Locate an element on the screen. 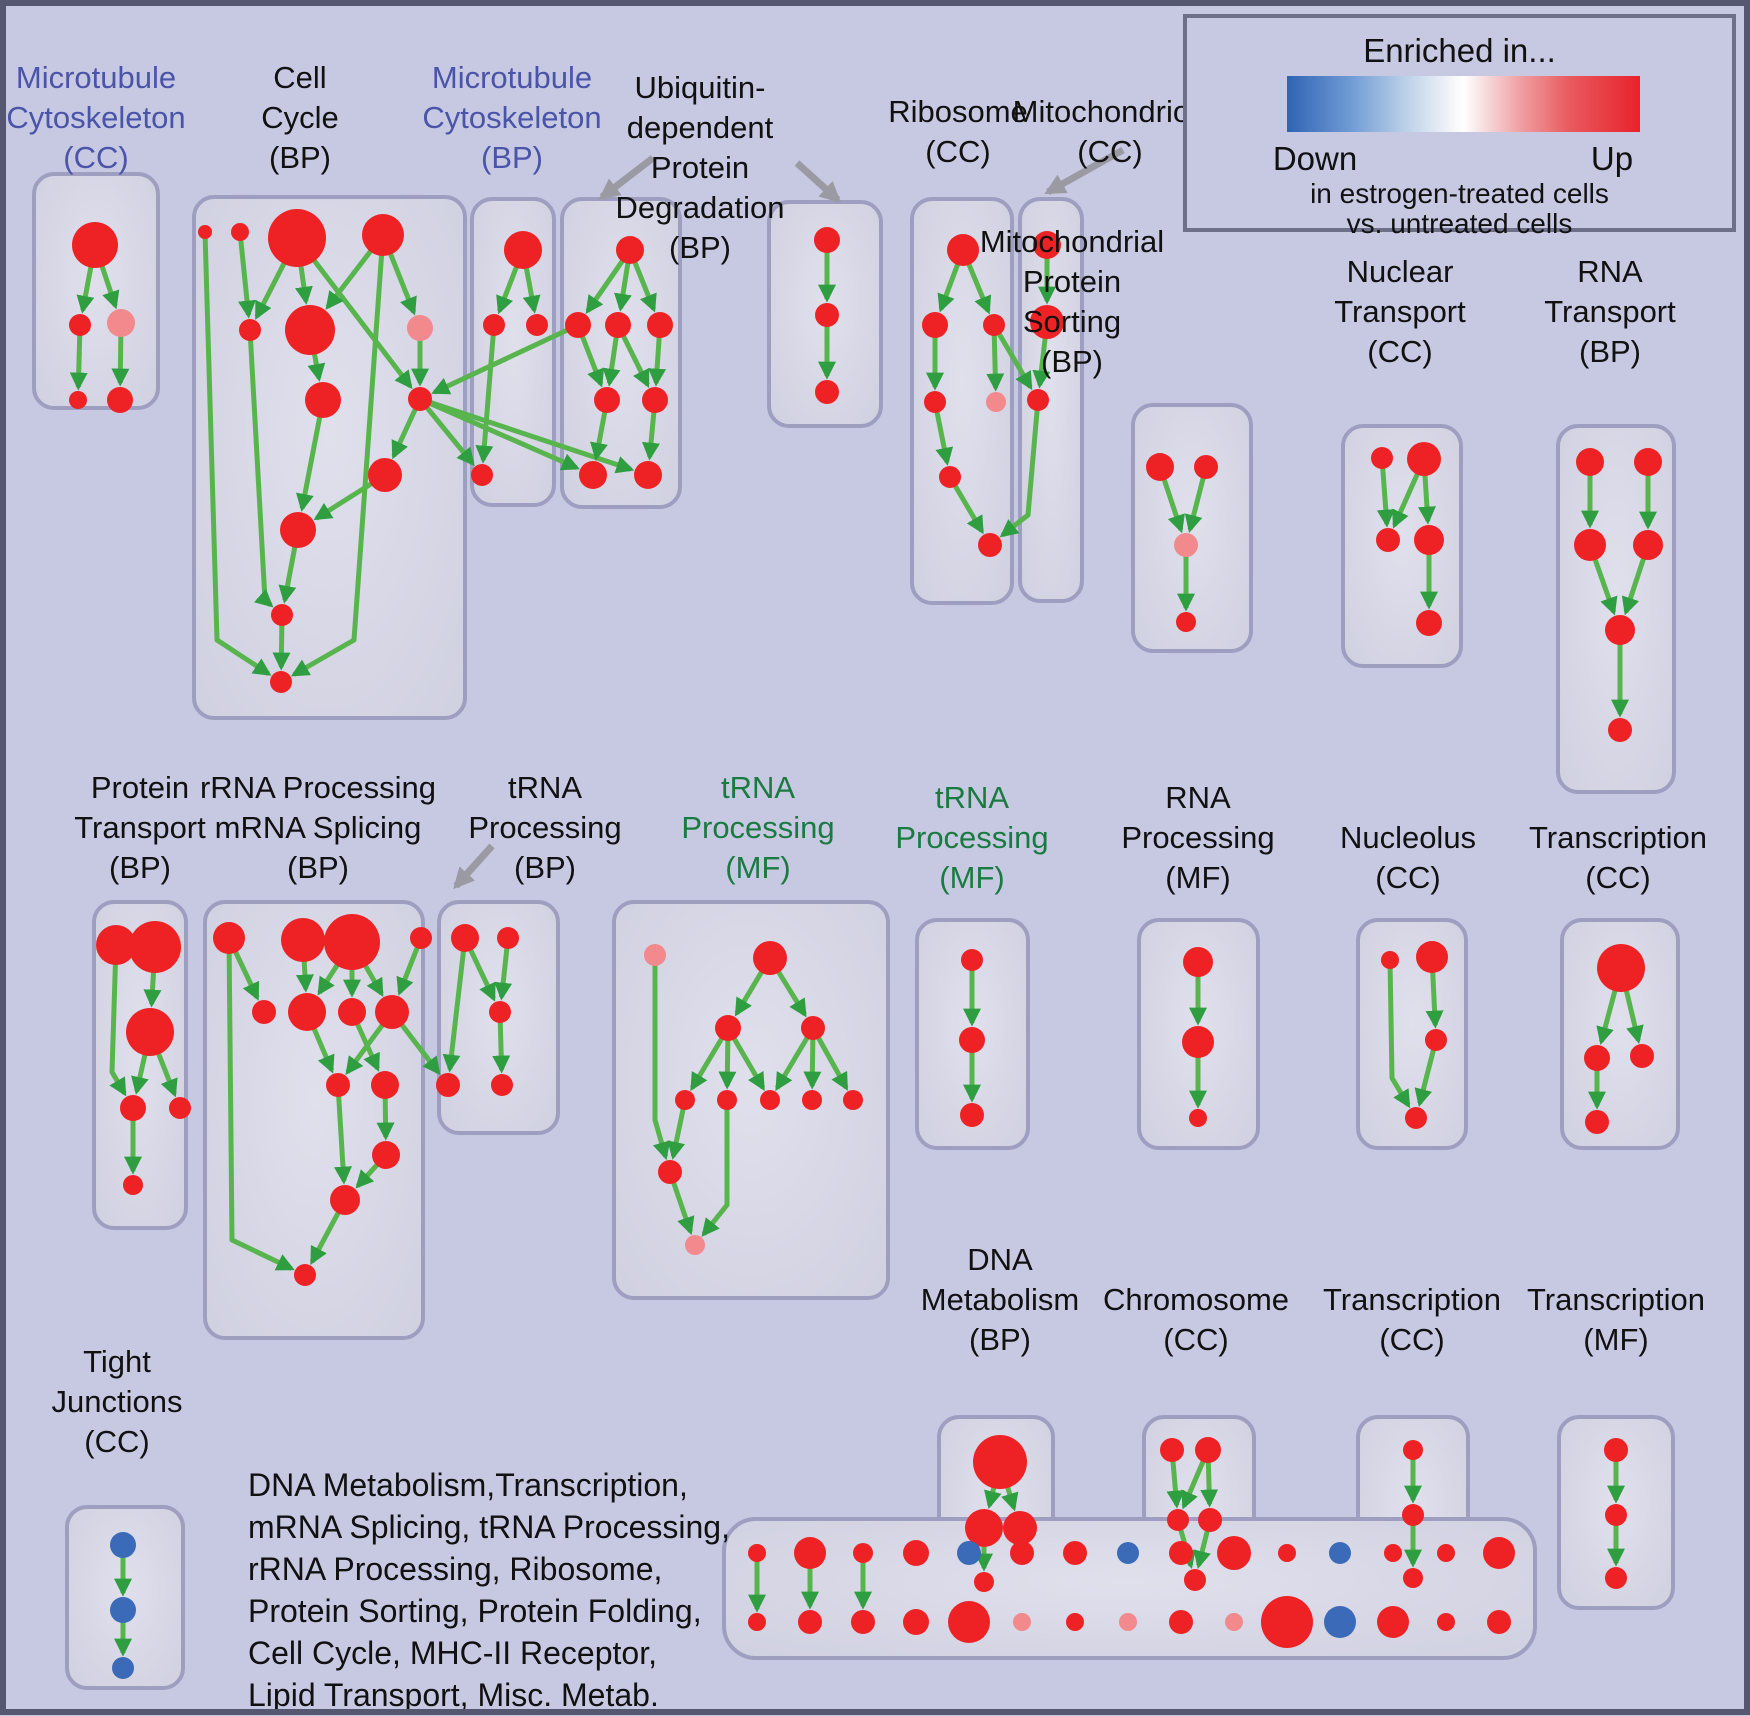 This screenshot has width=1750, height=1716. node-rt4 is located at coordinates (1648, 545).